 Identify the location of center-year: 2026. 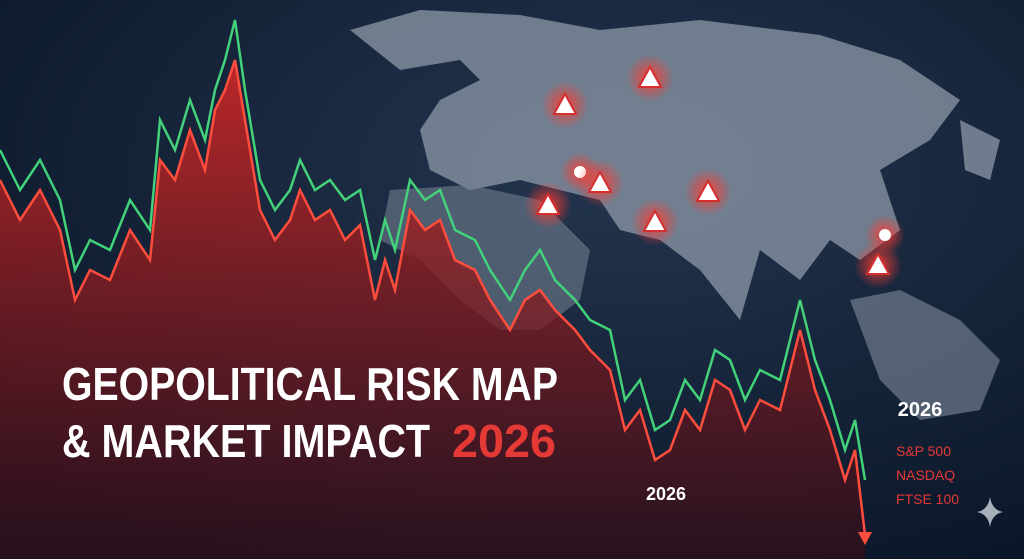
(666, 494).